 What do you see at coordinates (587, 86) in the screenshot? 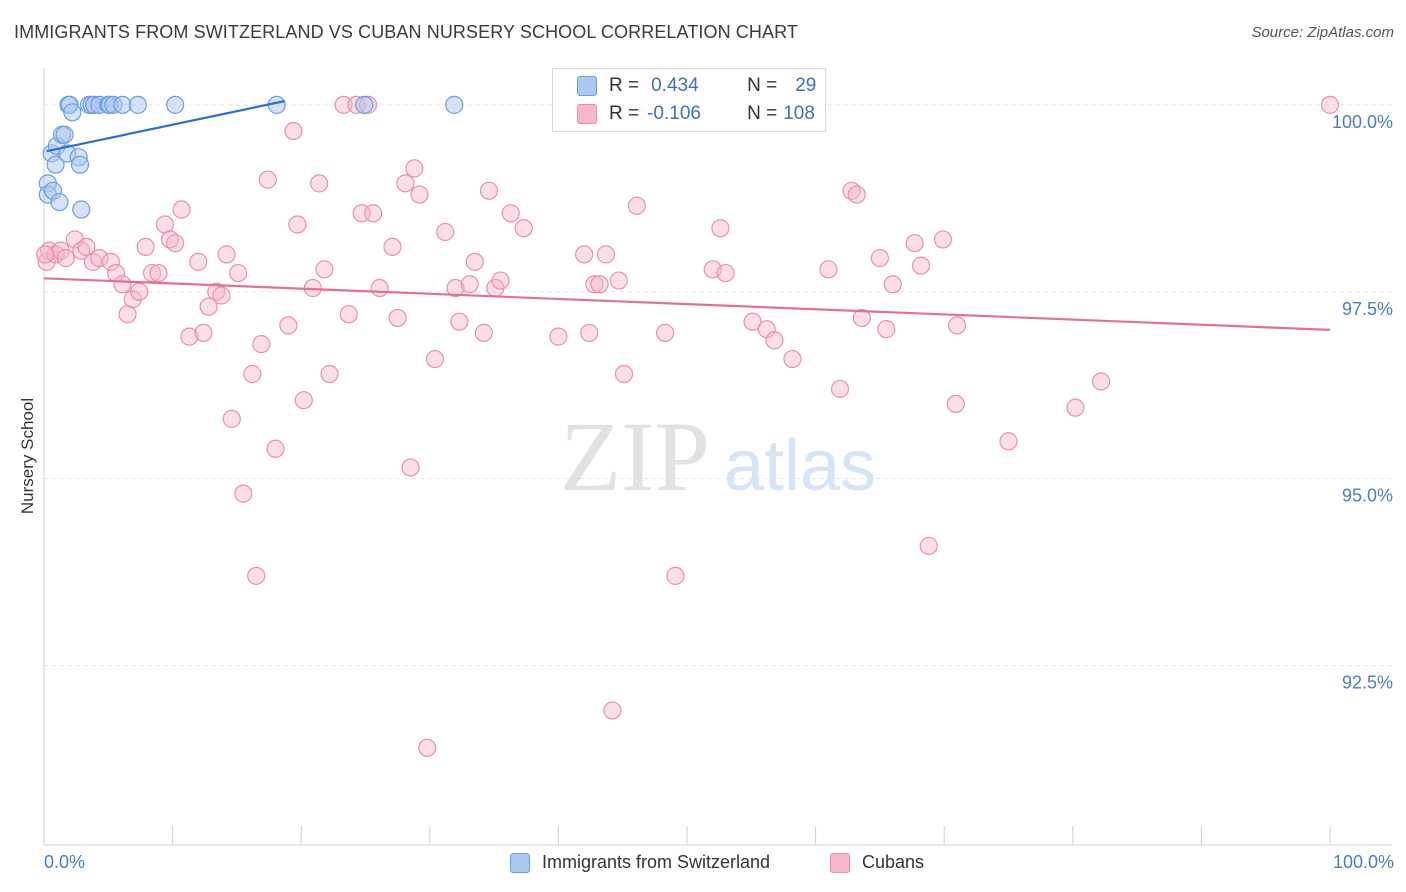
I see `swiss-swatch-icon` at bounding box center [587, 86].